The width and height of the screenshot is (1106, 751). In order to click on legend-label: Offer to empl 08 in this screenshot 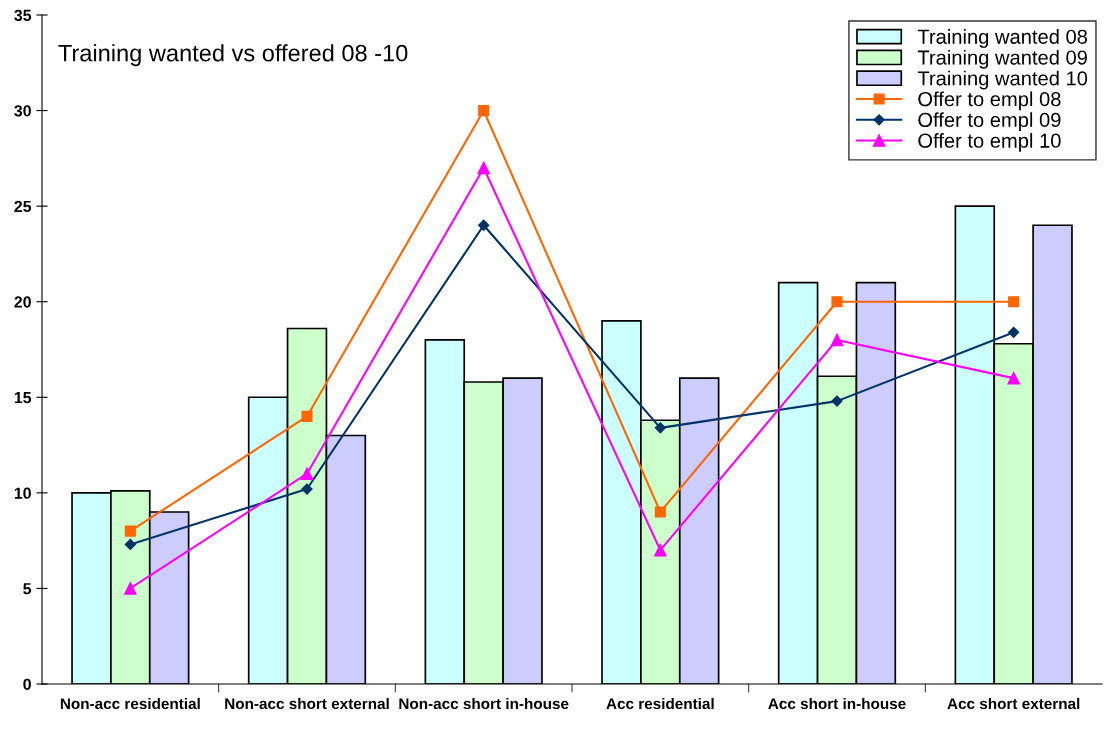, I will do `click(989, 101)`.